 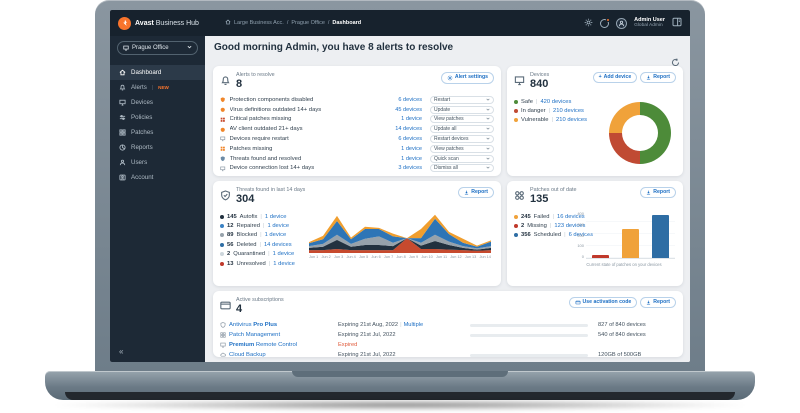 What do you see at coordinates (314, 257) in the screenshot?
I see `x-tick-label: Jun 1` at bounding box center [314, 257].